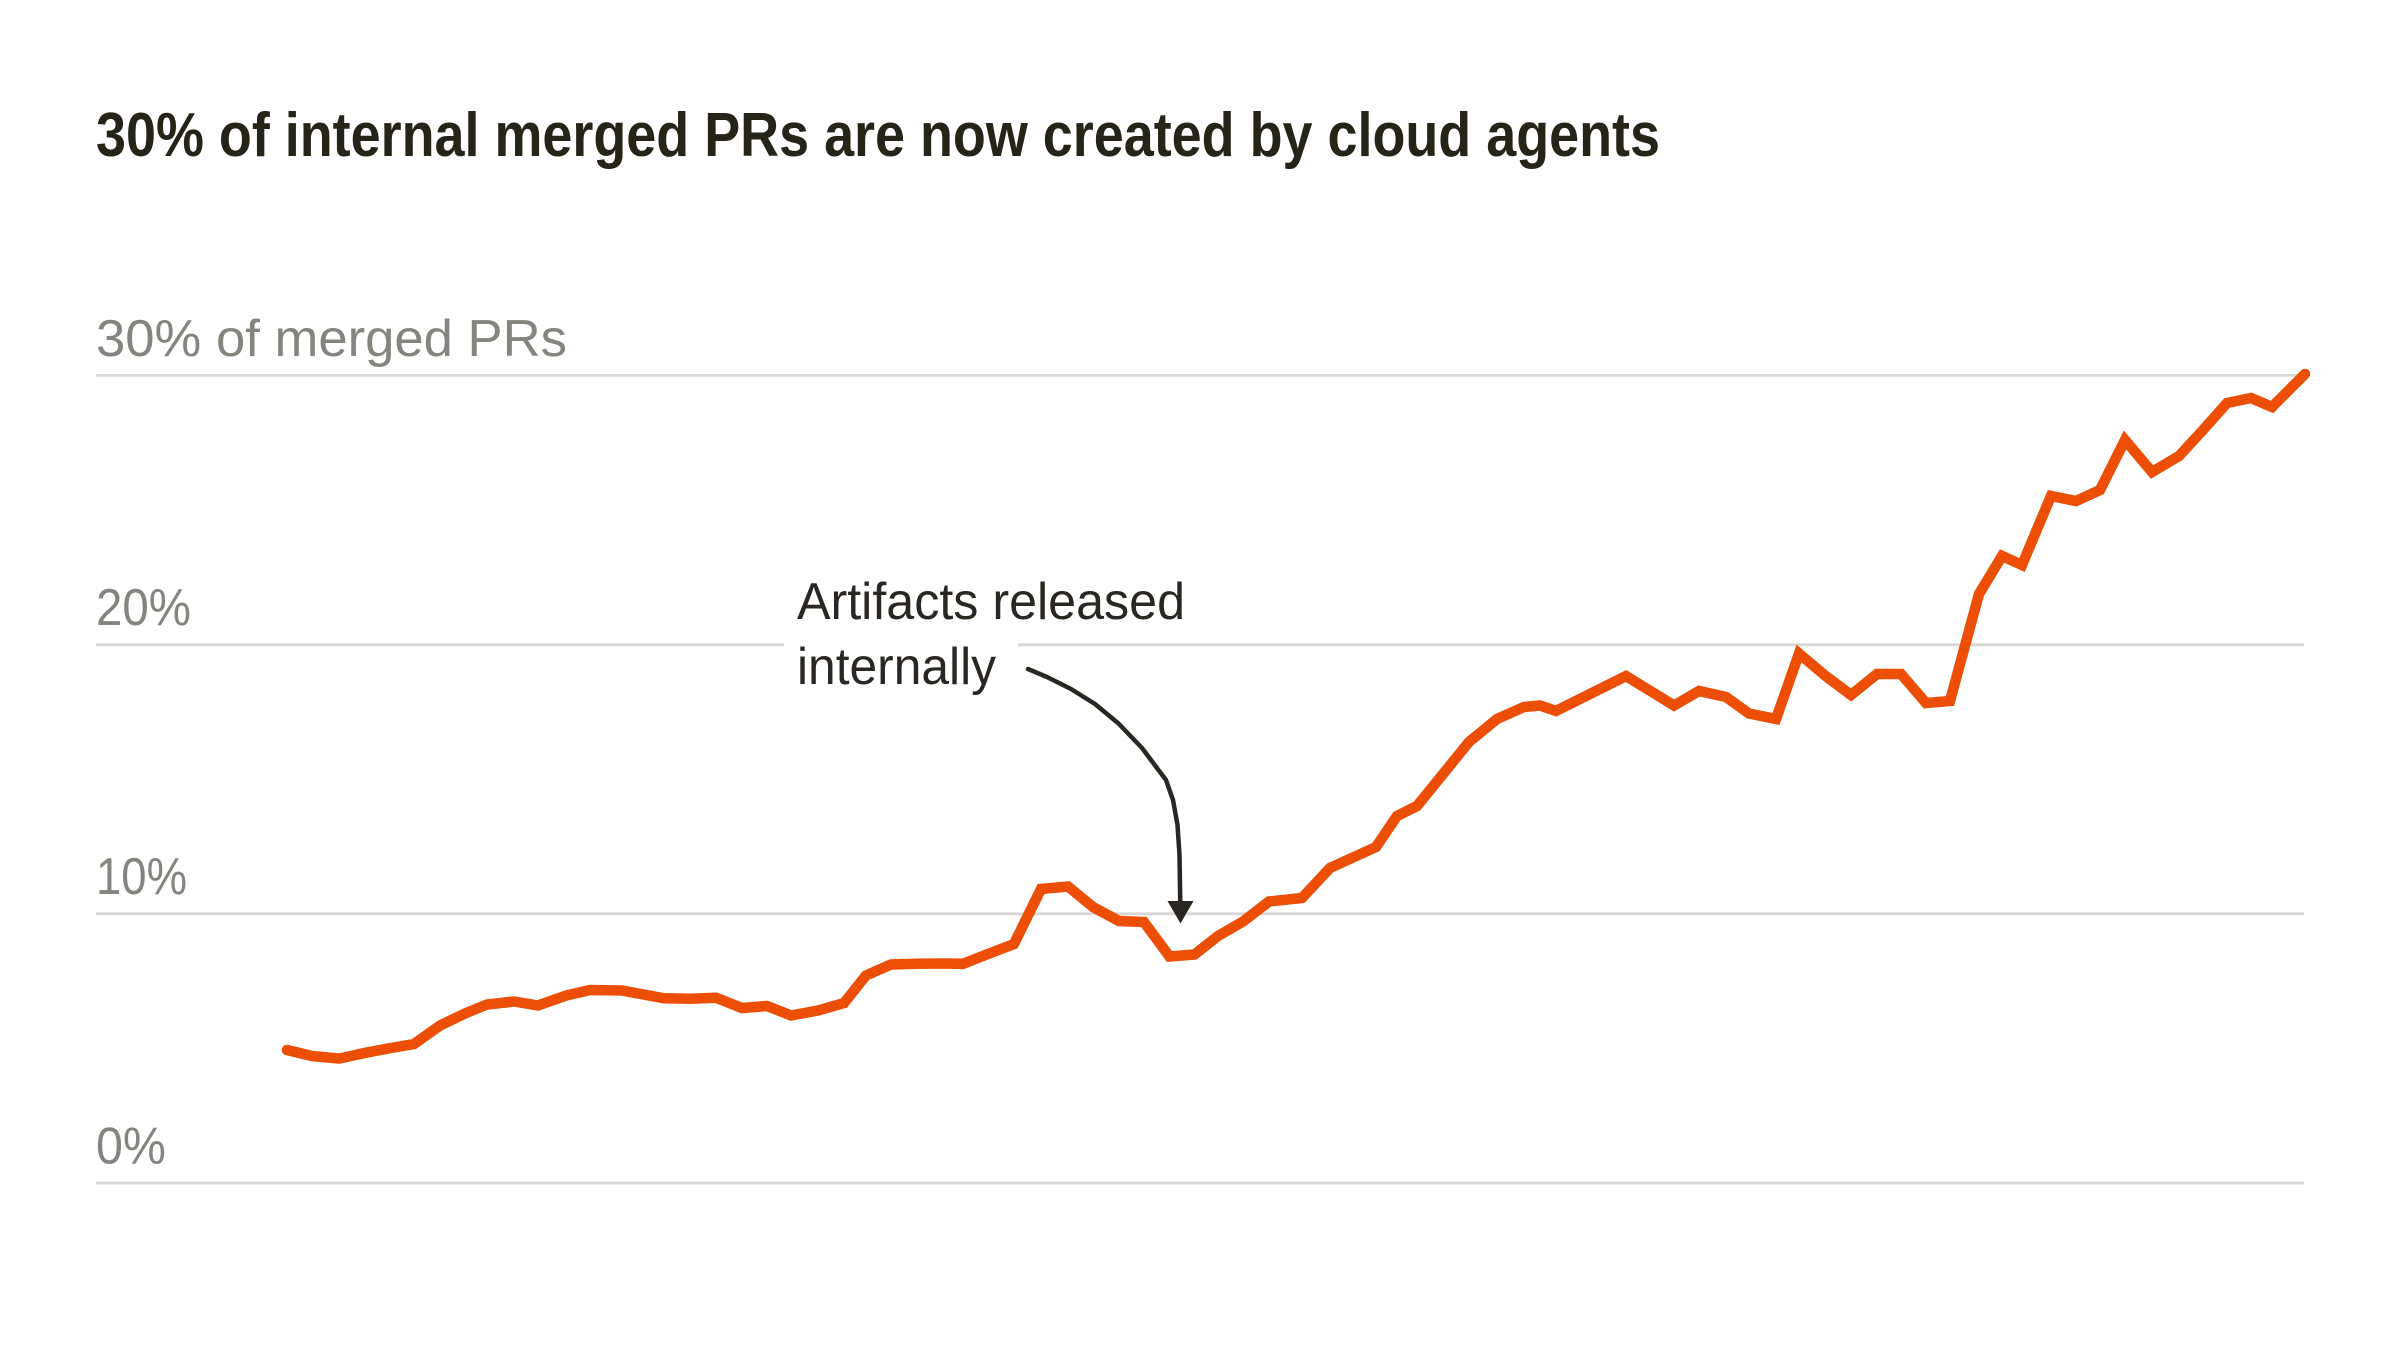 The width and height of the screenshot is (2400, 1350). Describe the element at coordinates (991, 602) in the screenshot. I see `svg-text: Artifacts released` at that location.